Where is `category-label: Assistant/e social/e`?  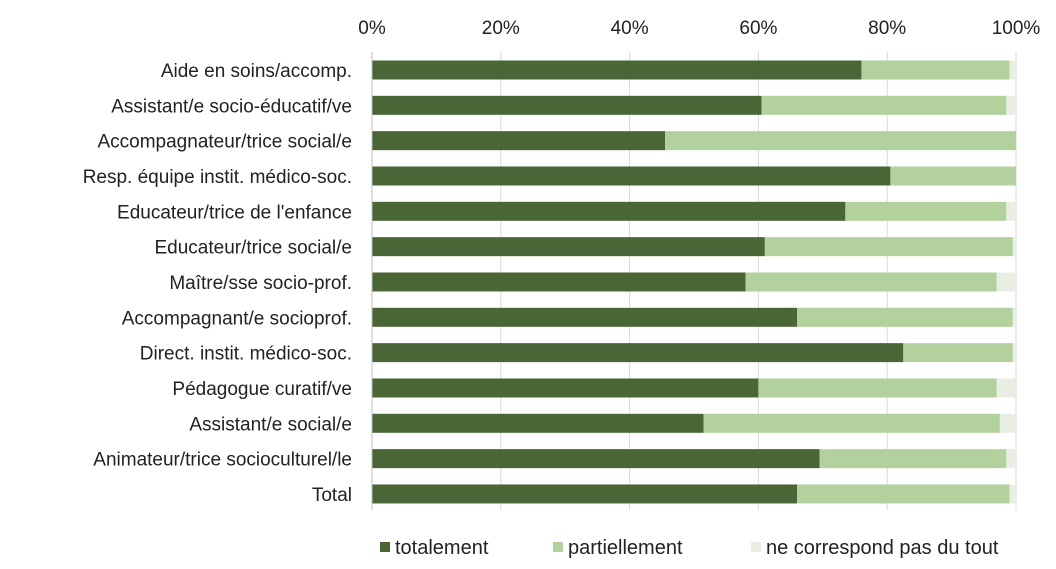 category-label: Assistant/e social/e is located at coordinates (270, 424).